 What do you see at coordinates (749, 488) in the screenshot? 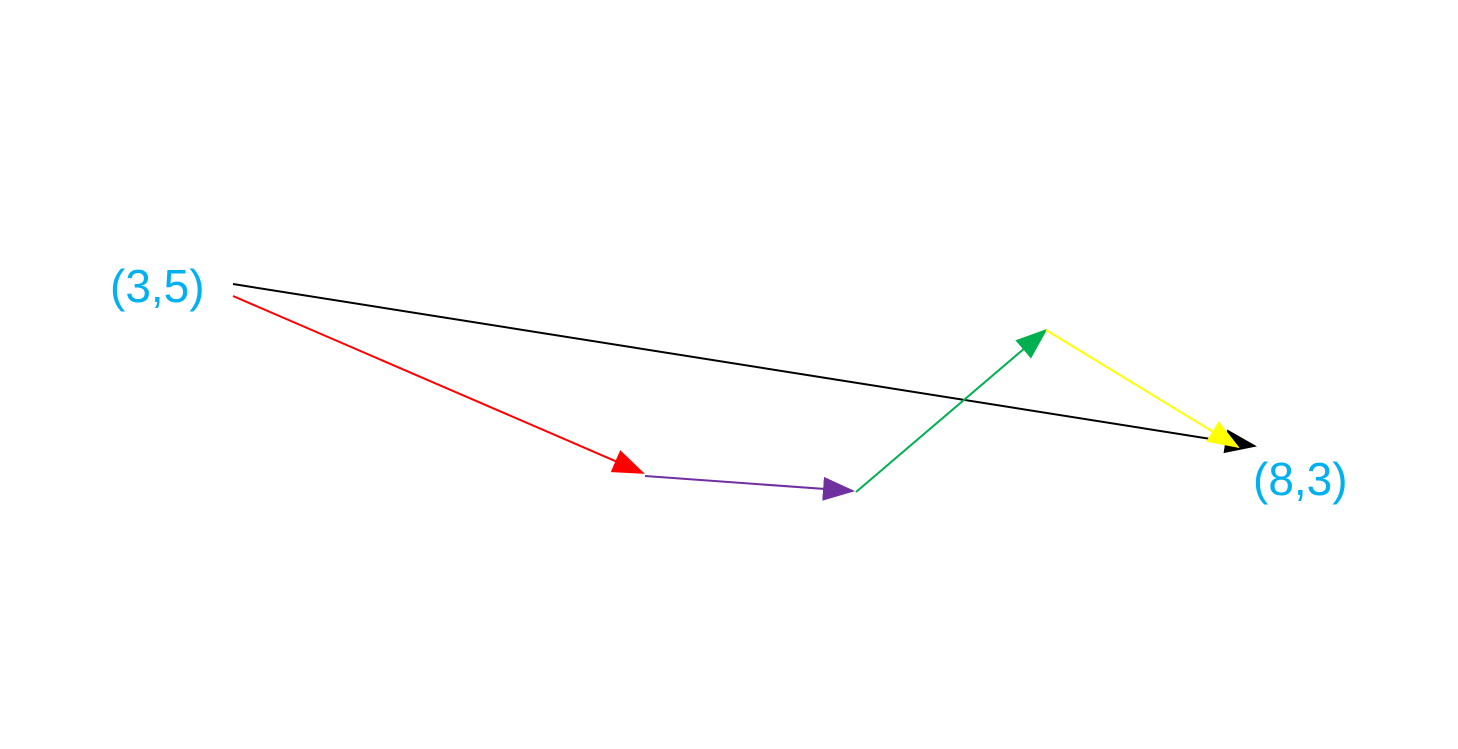
I see `purple-vector` at bounding box center [749, 488].